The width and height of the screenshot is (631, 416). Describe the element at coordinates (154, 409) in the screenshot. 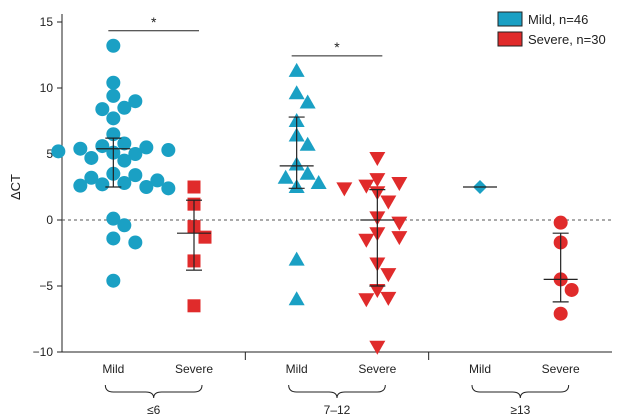

I see `x-group-label: ≤6` at that location.